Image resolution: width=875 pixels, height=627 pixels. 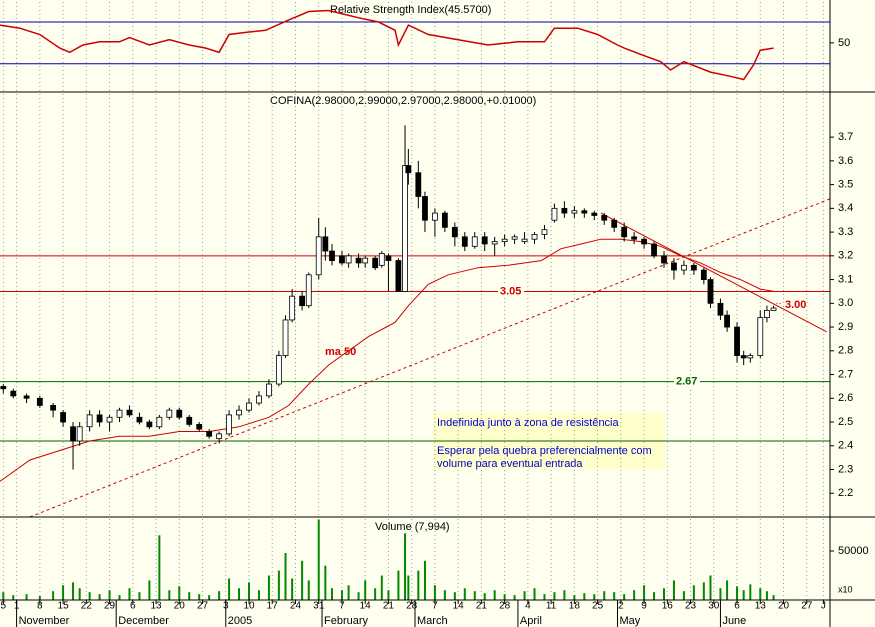 I want to click on y-tick-label: 3.7, so click(x=845, y=137).